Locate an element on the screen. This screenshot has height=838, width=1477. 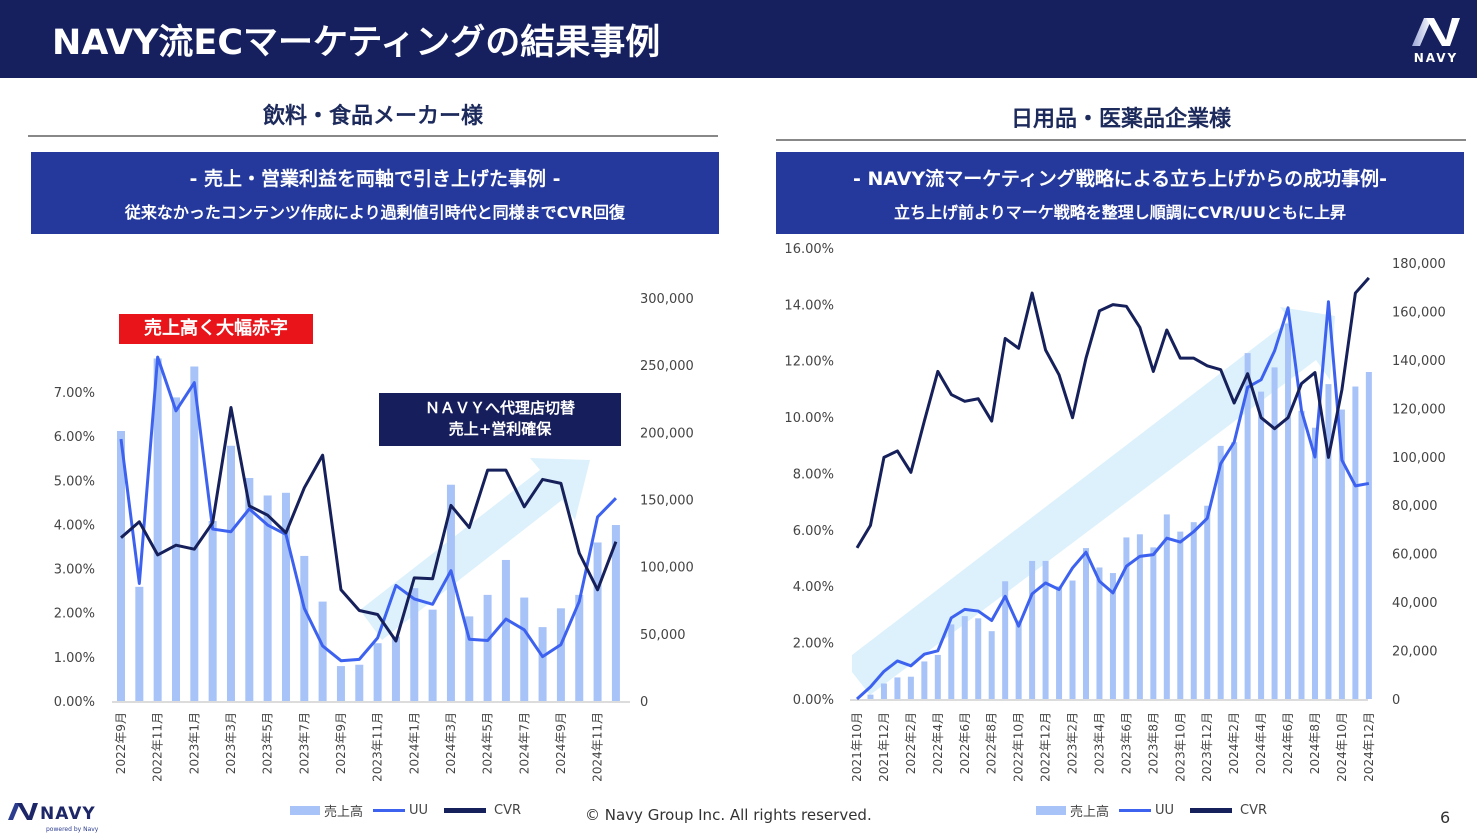
page-number: 6 is located at coordinates (1445, 817).